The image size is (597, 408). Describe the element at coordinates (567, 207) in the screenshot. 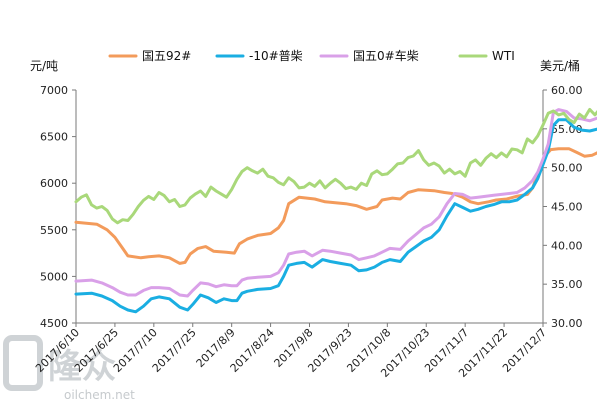

I see `y-right-tick-label: 45.00` at that location.